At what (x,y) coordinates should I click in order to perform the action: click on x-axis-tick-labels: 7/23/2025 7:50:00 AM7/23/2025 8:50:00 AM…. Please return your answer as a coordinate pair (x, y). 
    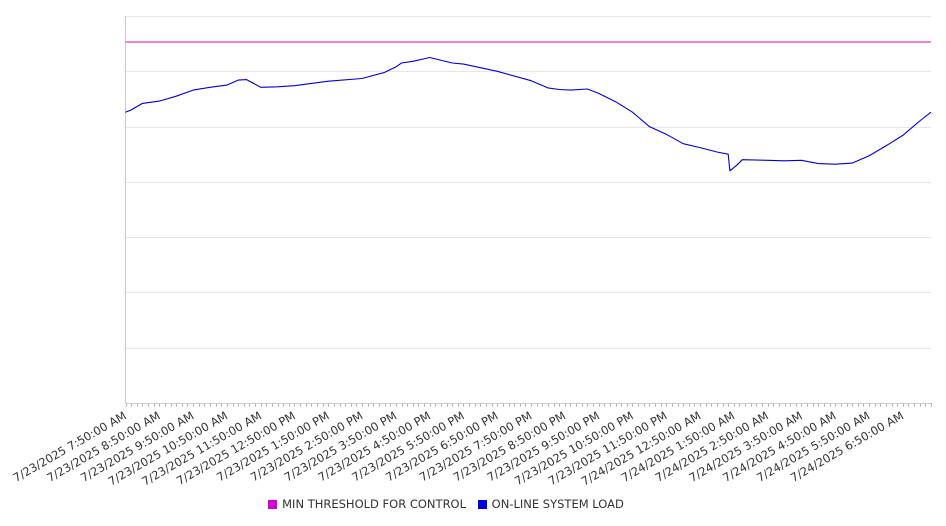
    Looking at the image, I should click on (459, 448).